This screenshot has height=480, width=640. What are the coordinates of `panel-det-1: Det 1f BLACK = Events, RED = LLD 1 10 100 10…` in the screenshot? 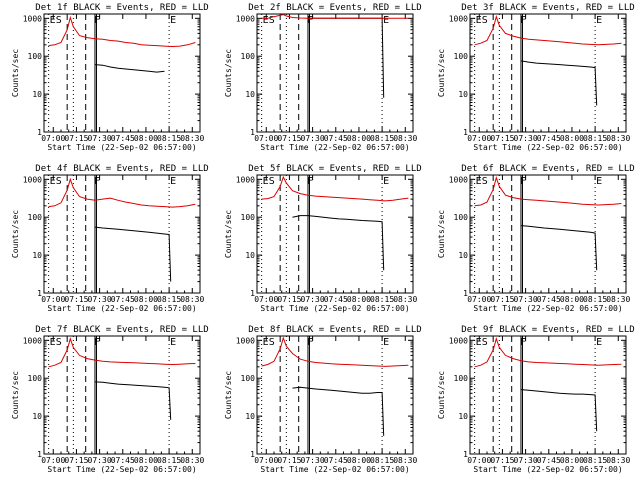 It's located at (110, 77).